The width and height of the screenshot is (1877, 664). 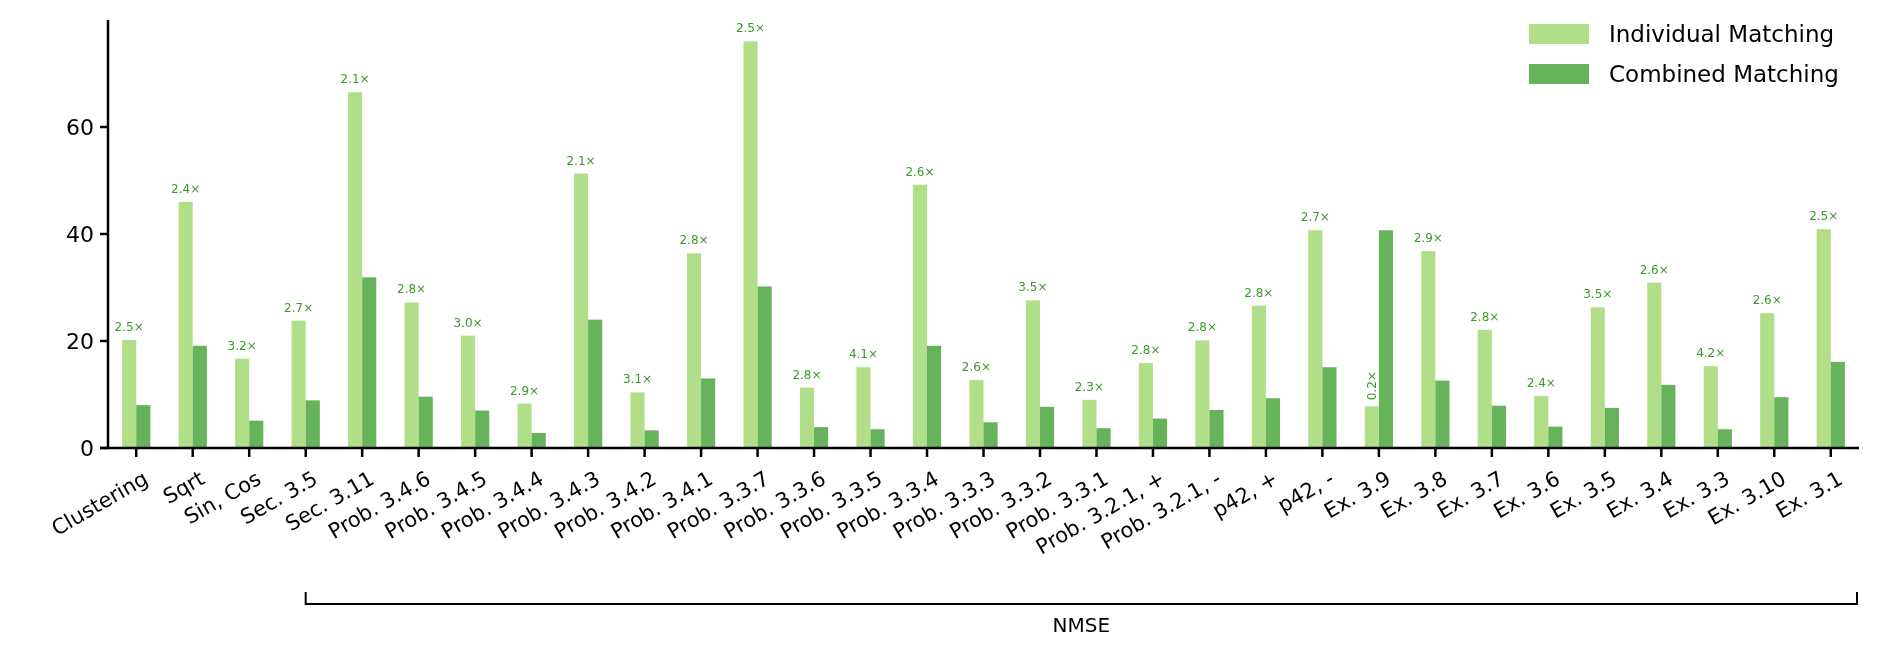 I want to click on text: NMSE, so click(x=1081, y=625).